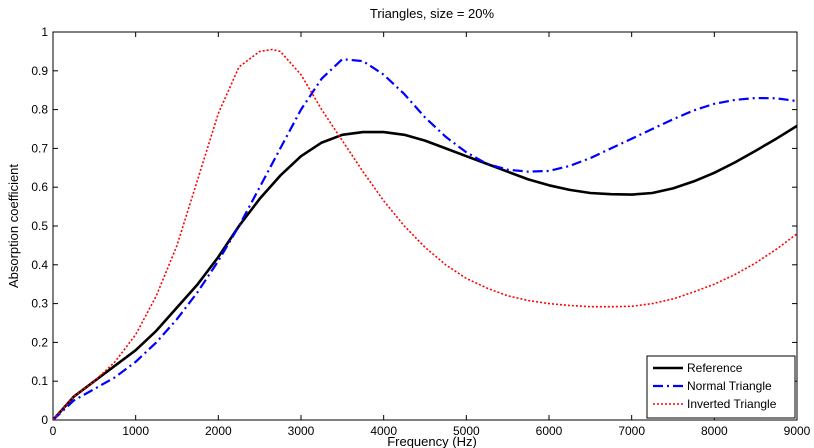 The image size is (814, 448). Describe the element at coordinates (44, 32) in the screenshot. I see `y-tick-label: 1` at that location.